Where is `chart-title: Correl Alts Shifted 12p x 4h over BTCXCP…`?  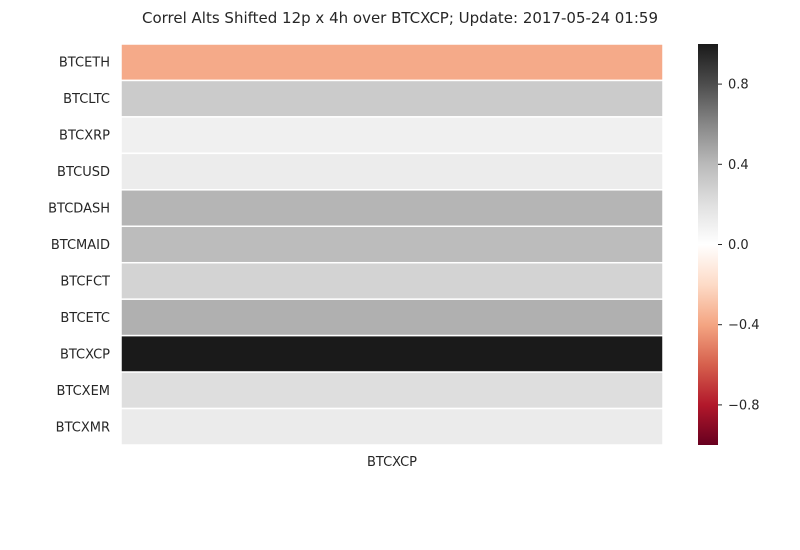
chart-title: Correl Alts Shifted 12p x 4h over BTCXCP… is located at coordinates (400, 18).